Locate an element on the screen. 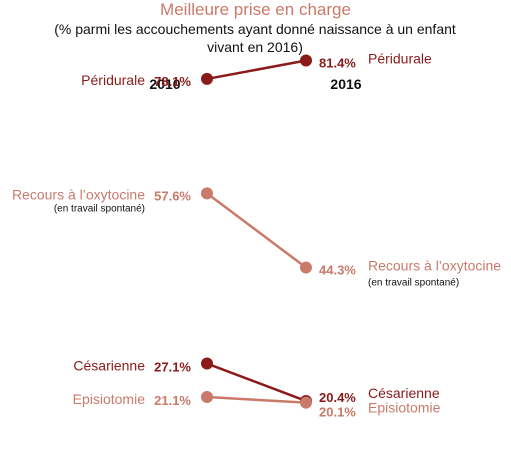  value-label-2016-pe-ridurale: 81.4% is located at coordinates (337, 63).